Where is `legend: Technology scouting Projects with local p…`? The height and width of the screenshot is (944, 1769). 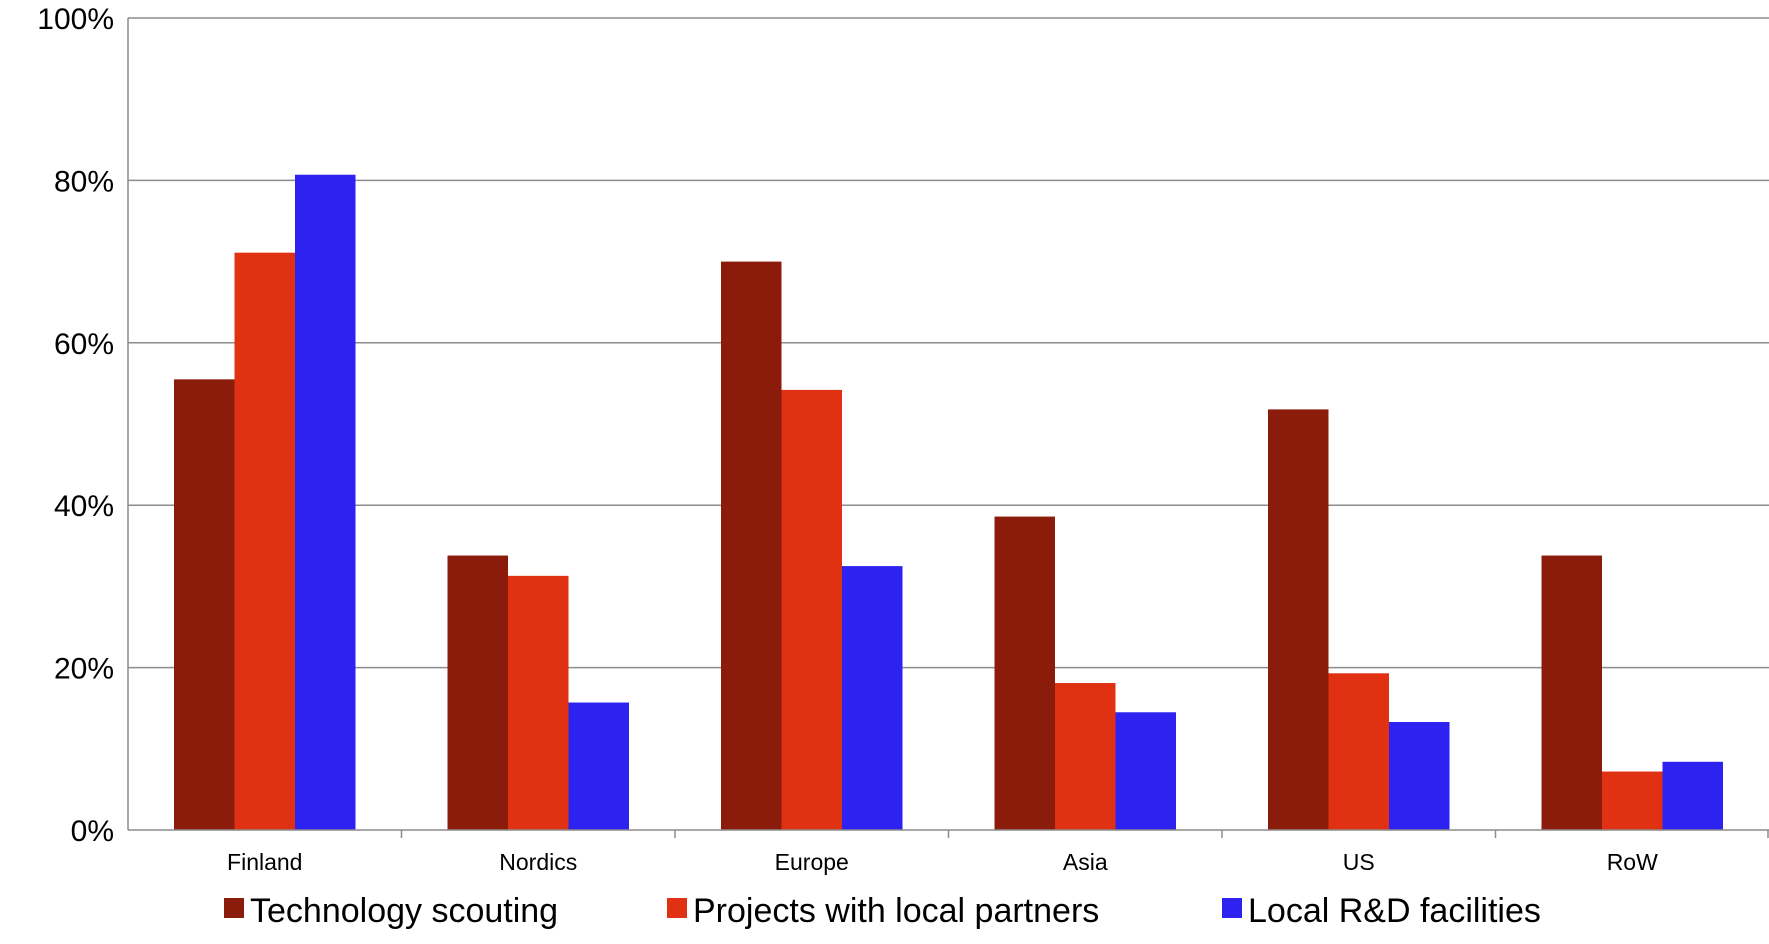
legend: Technology scouting Projects with local p… is located at coordinates (882, 911).